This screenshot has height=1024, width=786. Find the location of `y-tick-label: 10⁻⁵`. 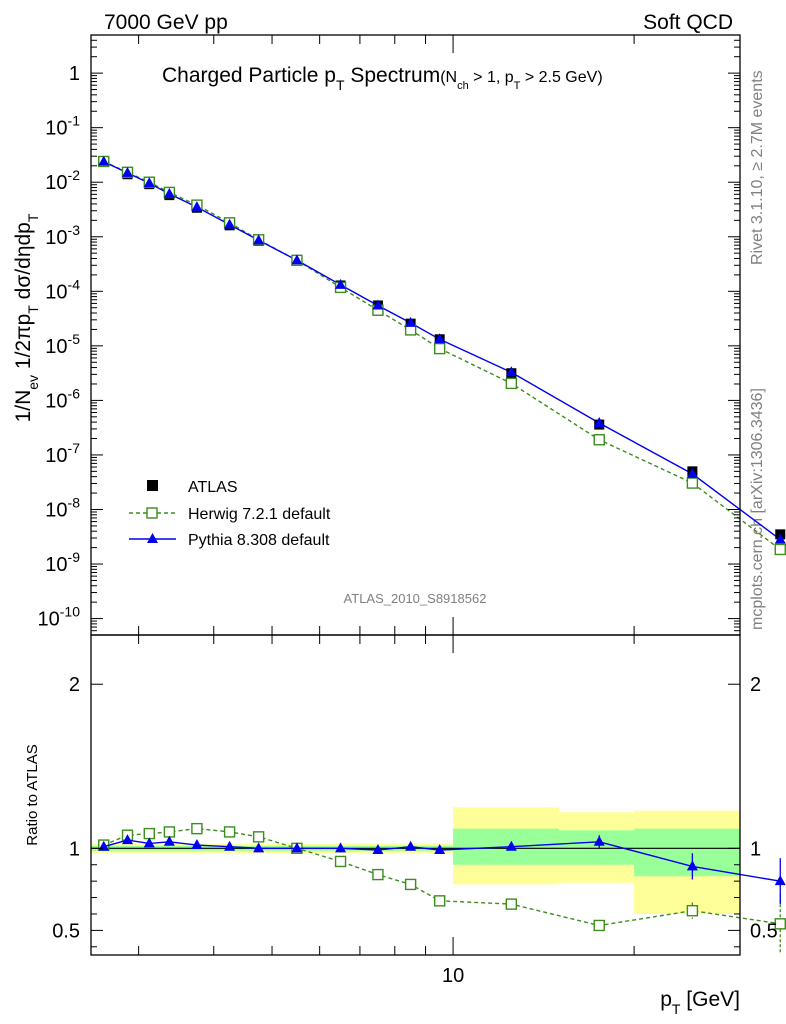

y-tick-label: 10⁻⁵ is located at coordinates (62, 344).